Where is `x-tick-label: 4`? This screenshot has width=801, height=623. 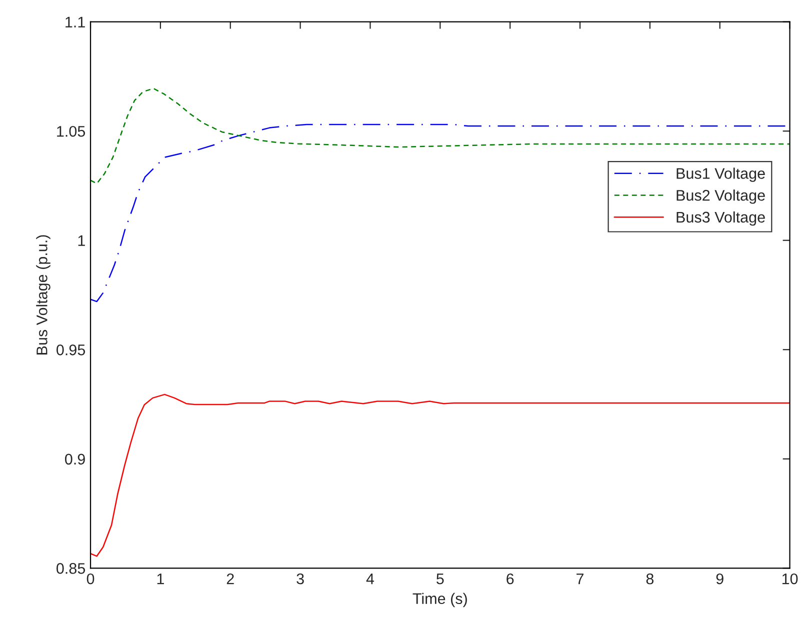 x-tick-label: 4 is located at coordinates (370, 579).